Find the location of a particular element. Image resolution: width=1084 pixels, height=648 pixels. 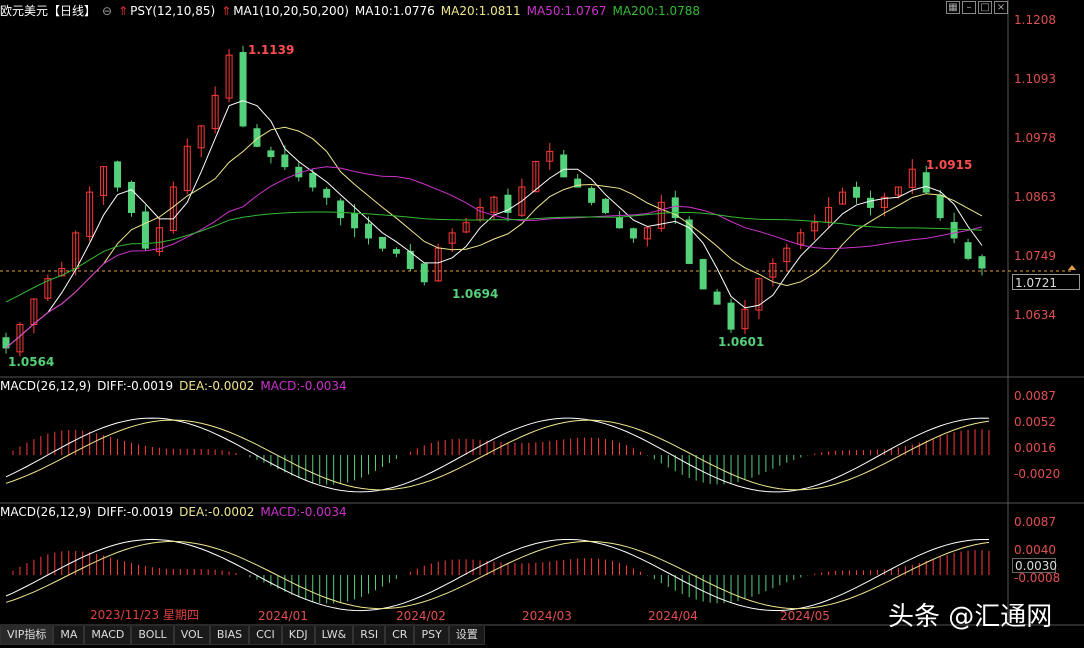

tab-vip: VIP指标 is located at coordinates (27, 635).